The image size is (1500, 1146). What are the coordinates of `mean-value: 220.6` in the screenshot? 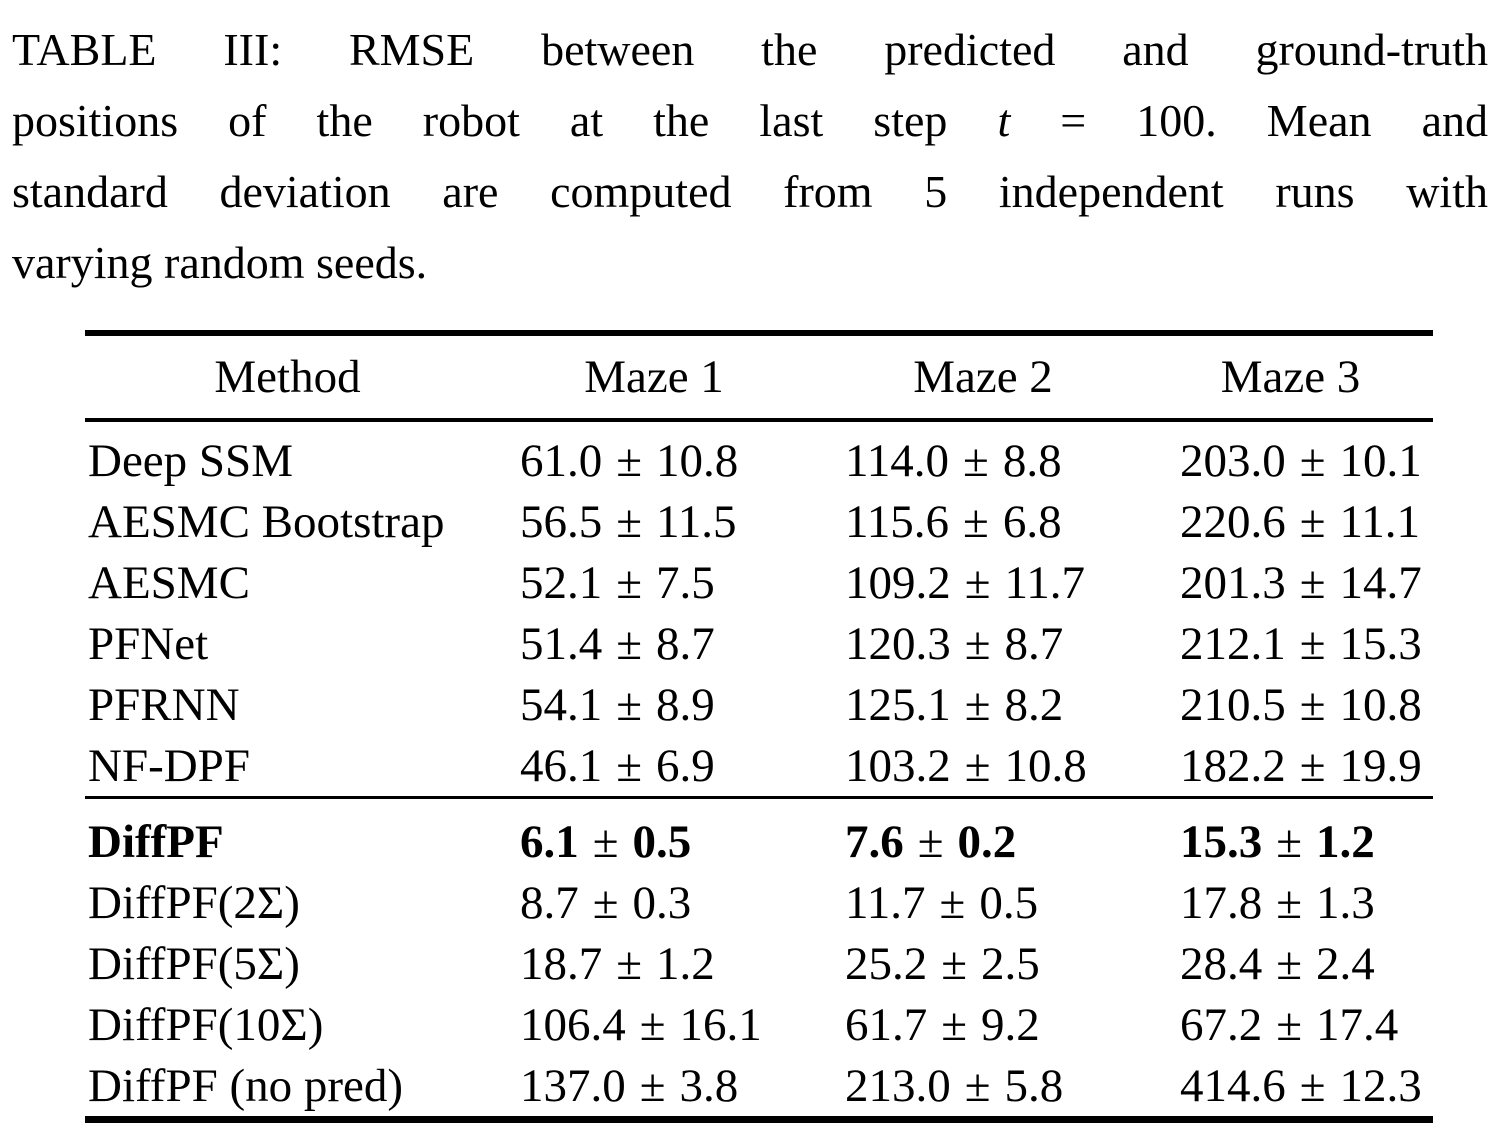 It's located at (1233, 521).